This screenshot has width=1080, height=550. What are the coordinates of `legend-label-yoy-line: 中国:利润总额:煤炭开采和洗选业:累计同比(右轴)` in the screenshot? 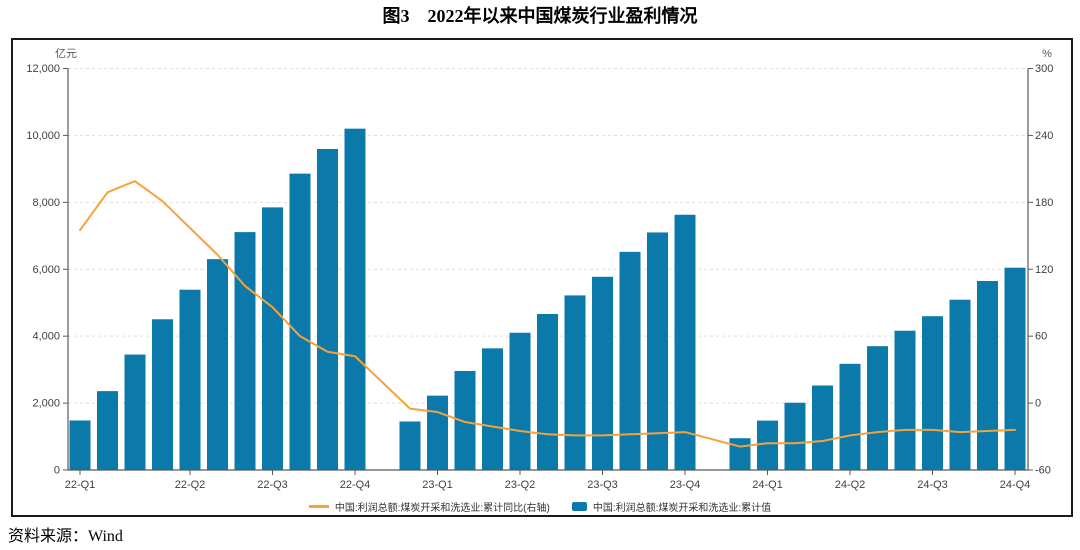 It's located at (442, 508).